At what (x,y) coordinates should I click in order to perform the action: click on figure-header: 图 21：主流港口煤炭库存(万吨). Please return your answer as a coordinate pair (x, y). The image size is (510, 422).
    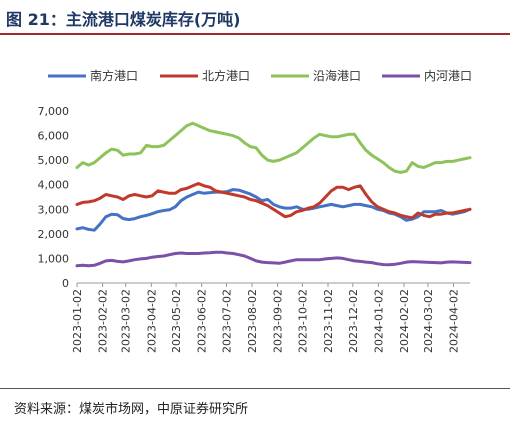
    Looking at the image, I should click on (255, 17).